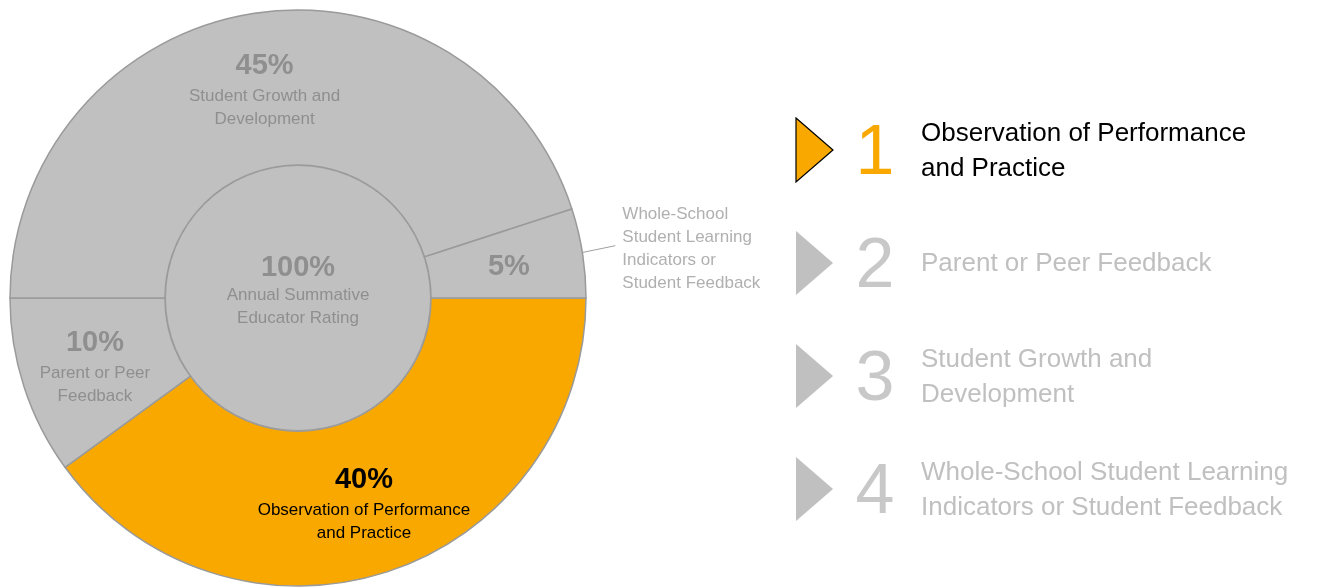 The image size is (1340, 587). Describe the element at coordinates (691, 247) in the screenshot. I see `slice-label: Whole-School Student Learning Indicators or Student Feedback` at that location.